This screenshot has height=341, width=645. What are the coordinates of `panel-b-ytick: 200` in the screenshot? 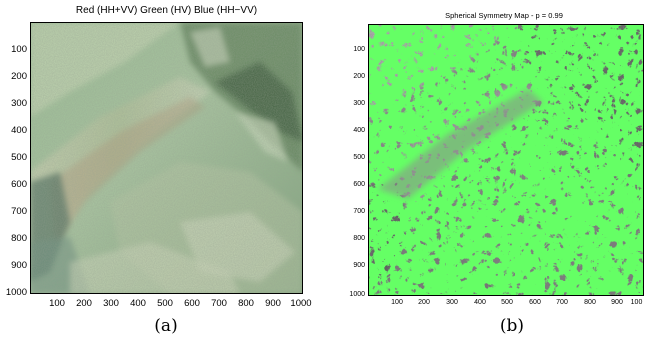 It's located at (359, 76).